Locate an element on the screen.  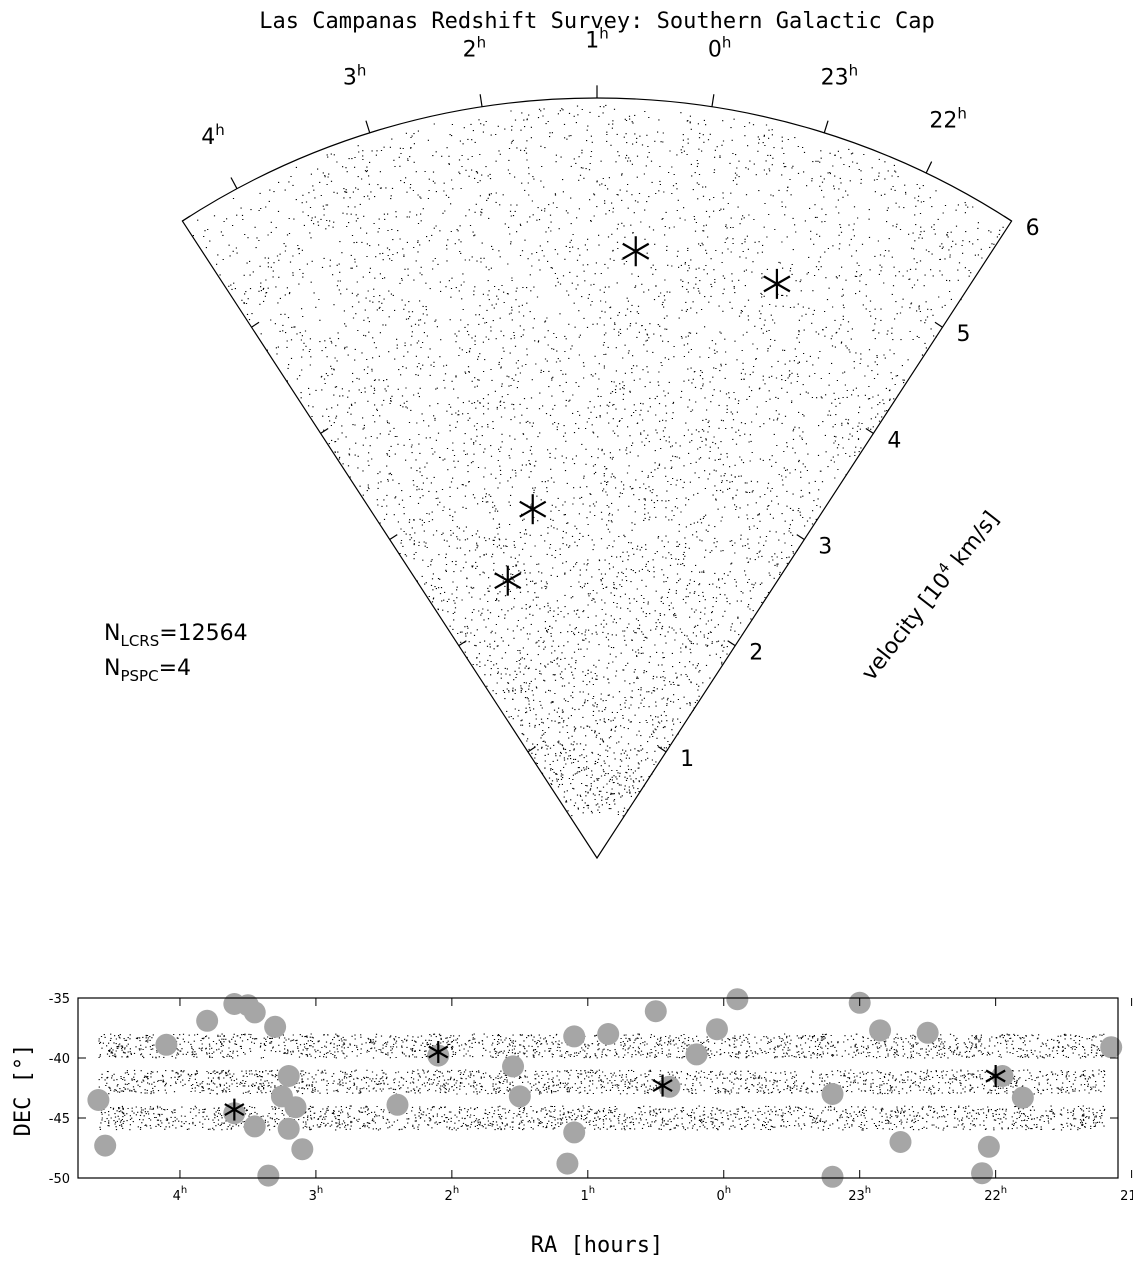
x-tick-label: 0h is located at coordinates (723, 1194).